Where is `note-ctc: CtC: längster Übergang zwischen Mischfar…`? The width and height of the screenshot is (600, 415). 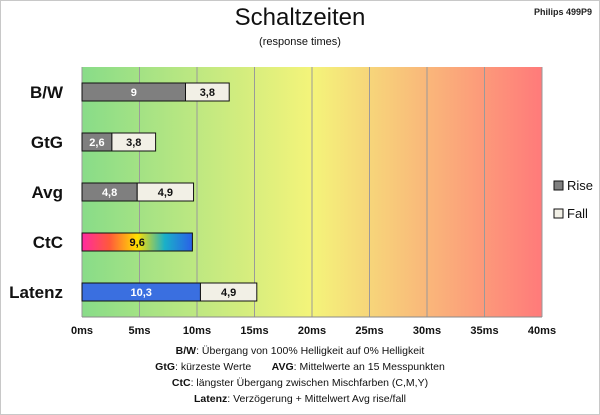
note-ctc: CtC: längster Übergang zwischen Mischfar… is located at coordinates (300, 383).